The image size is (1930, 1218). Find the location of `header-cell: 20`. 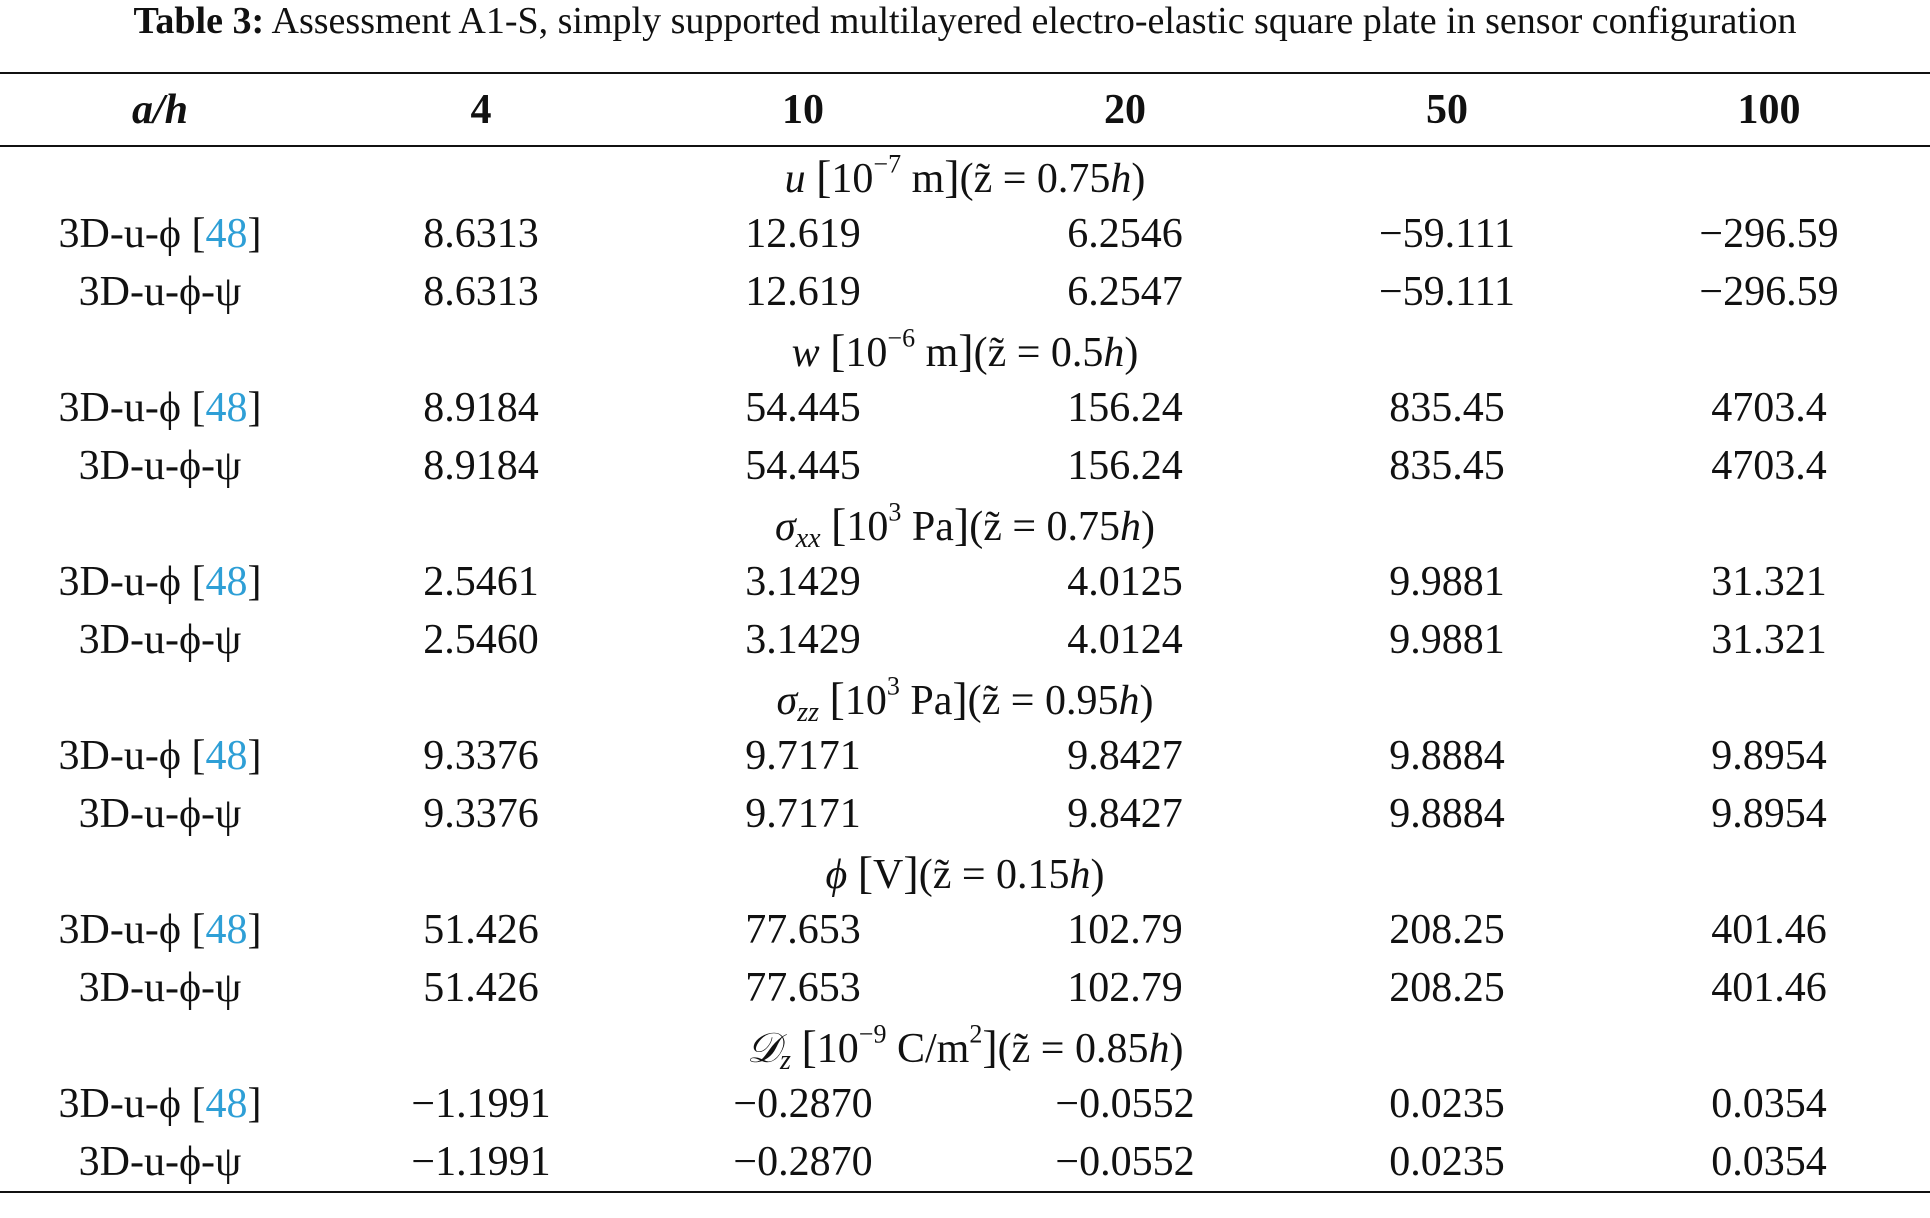

header-cell: 20 is located at coordinates (1125, 109).